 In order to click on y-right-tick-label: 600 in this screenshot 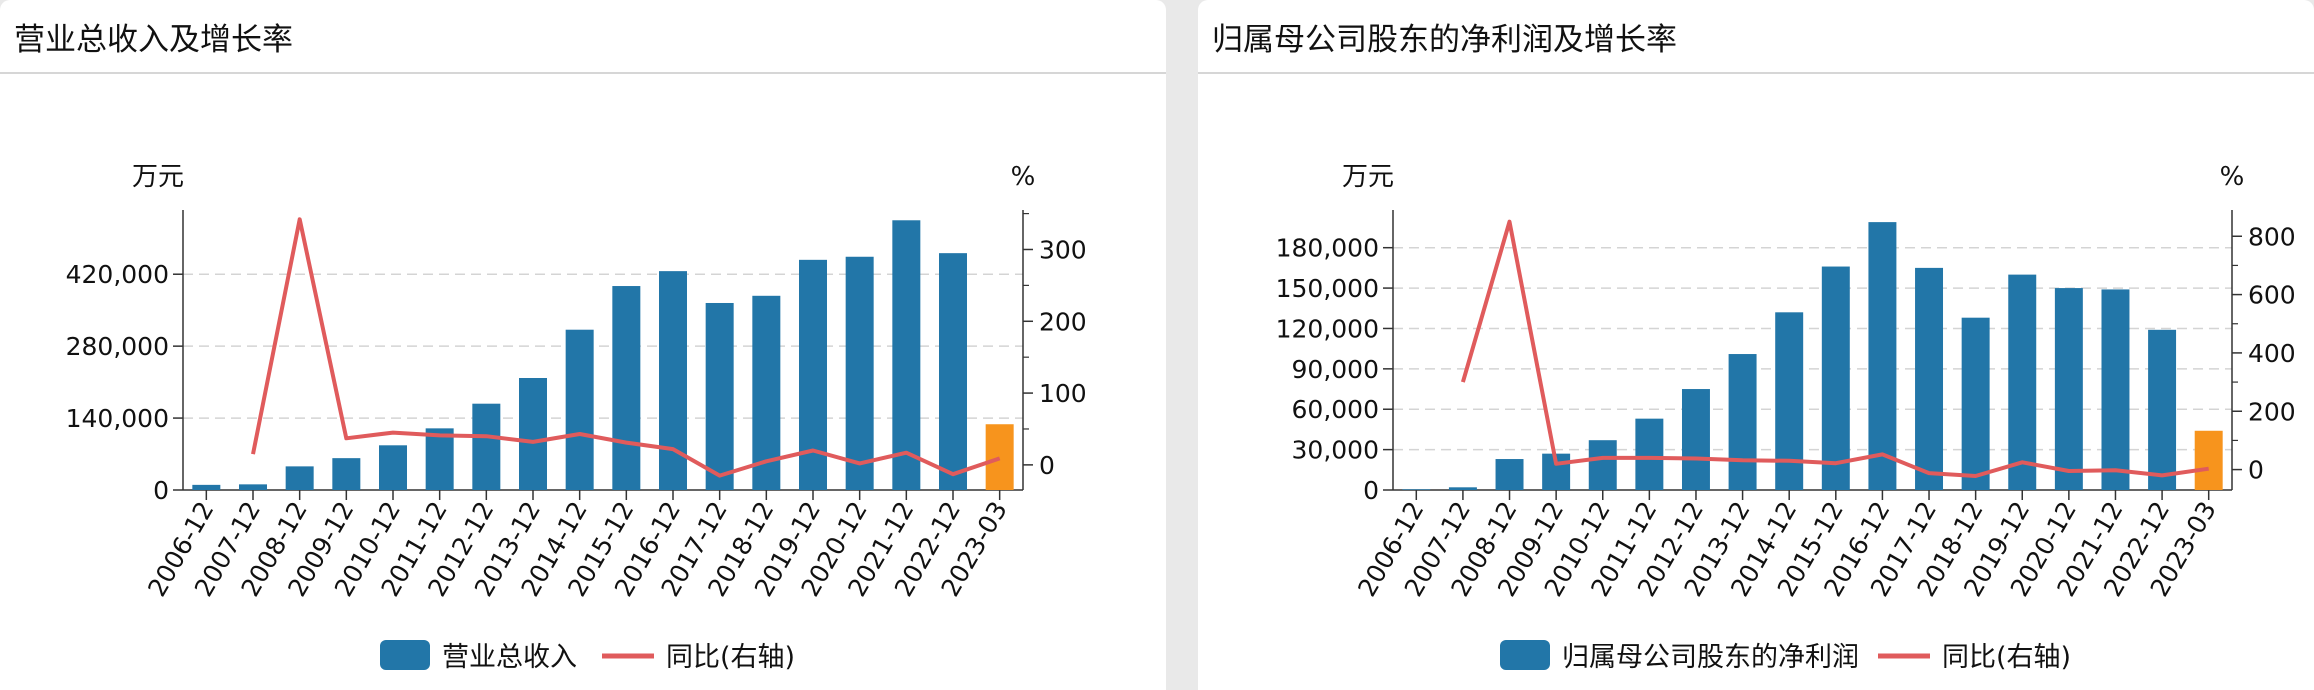, I will do `click(2272, 295)`.